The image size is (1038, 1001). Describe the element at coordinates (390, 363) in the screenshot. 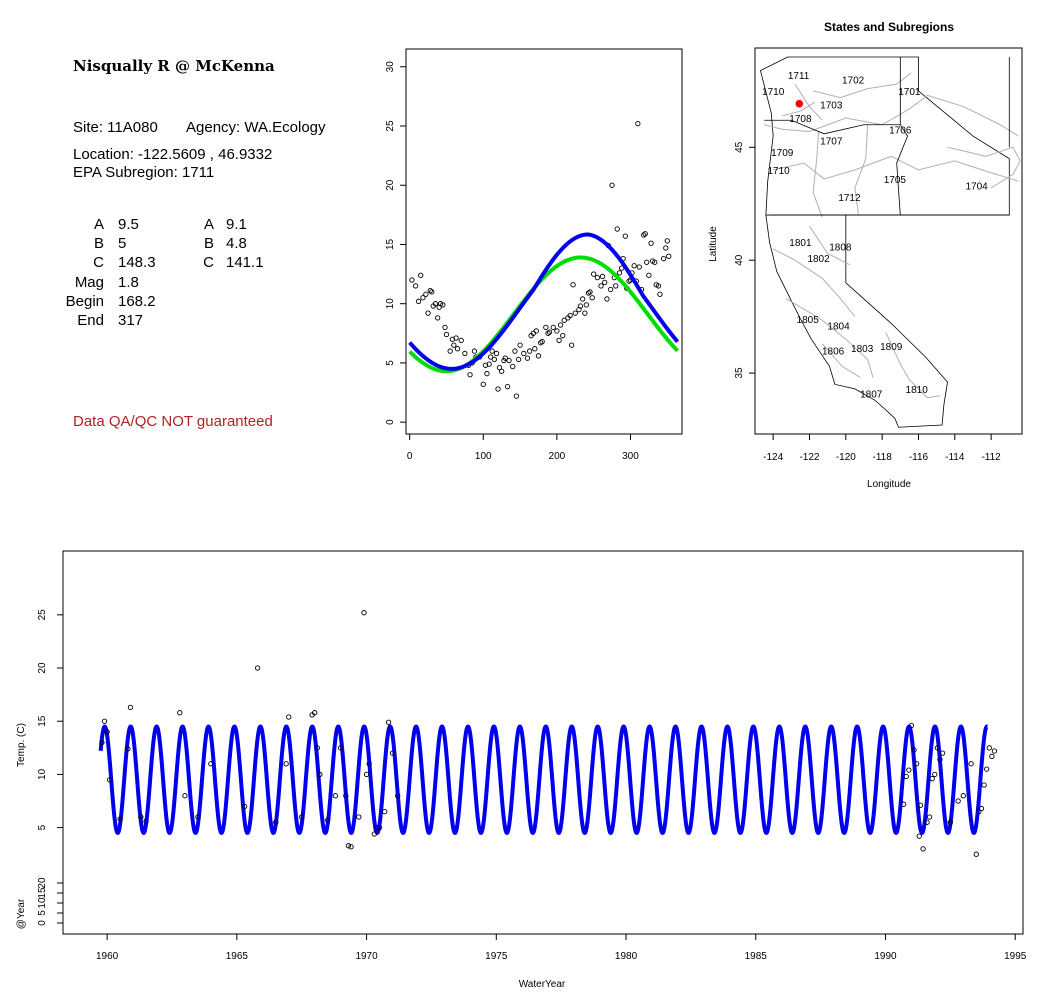

I see `y-tick-label: 5` at that location.